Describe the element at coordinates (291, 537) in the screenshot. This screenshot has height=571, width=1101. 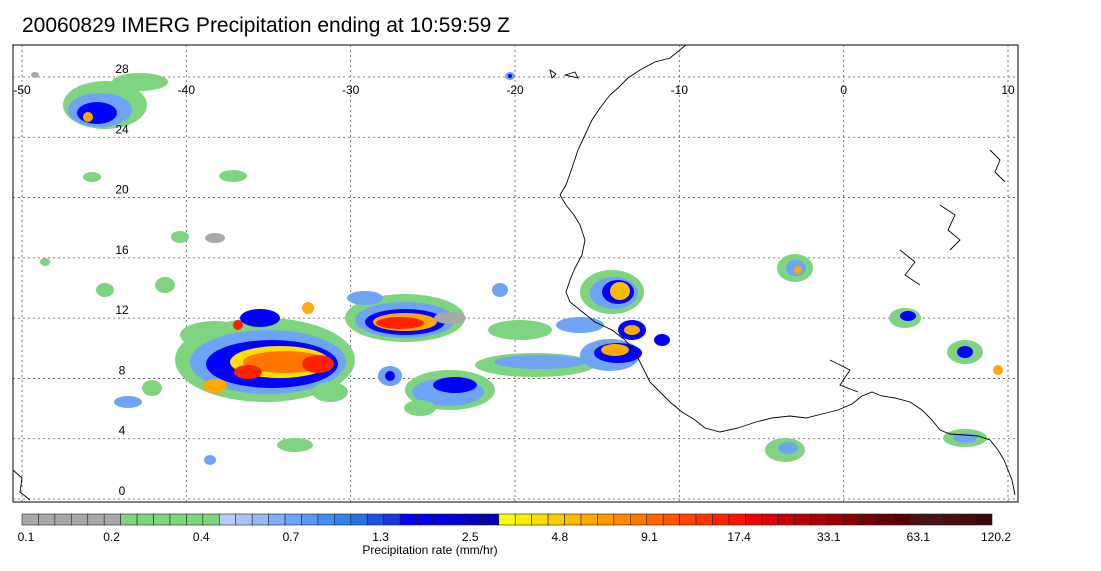
I see `colorbar-tick-label: 0.7` at that location.